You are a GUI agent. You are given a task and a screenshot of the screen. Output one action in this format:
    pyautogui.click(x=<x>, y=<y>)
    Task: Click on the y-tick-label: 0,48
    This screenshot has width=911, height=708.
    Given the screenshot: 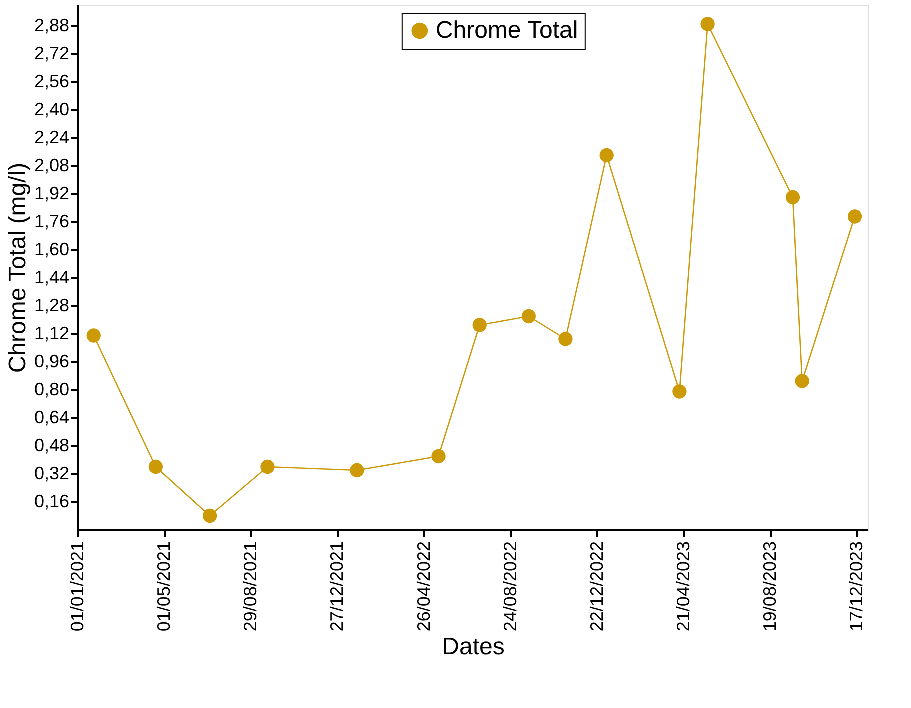 What is the action you would take?
    pyautogui.click(x=52, y=446)
    